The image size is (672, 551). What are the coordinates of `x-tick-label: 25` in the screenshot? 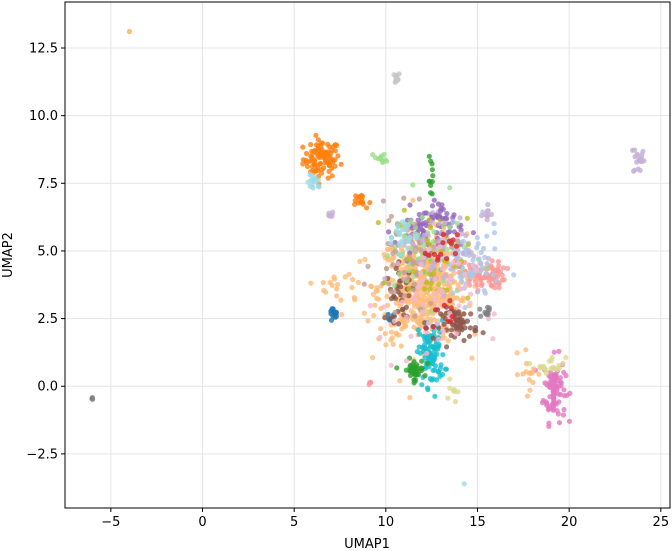 It's located at (661, 522).